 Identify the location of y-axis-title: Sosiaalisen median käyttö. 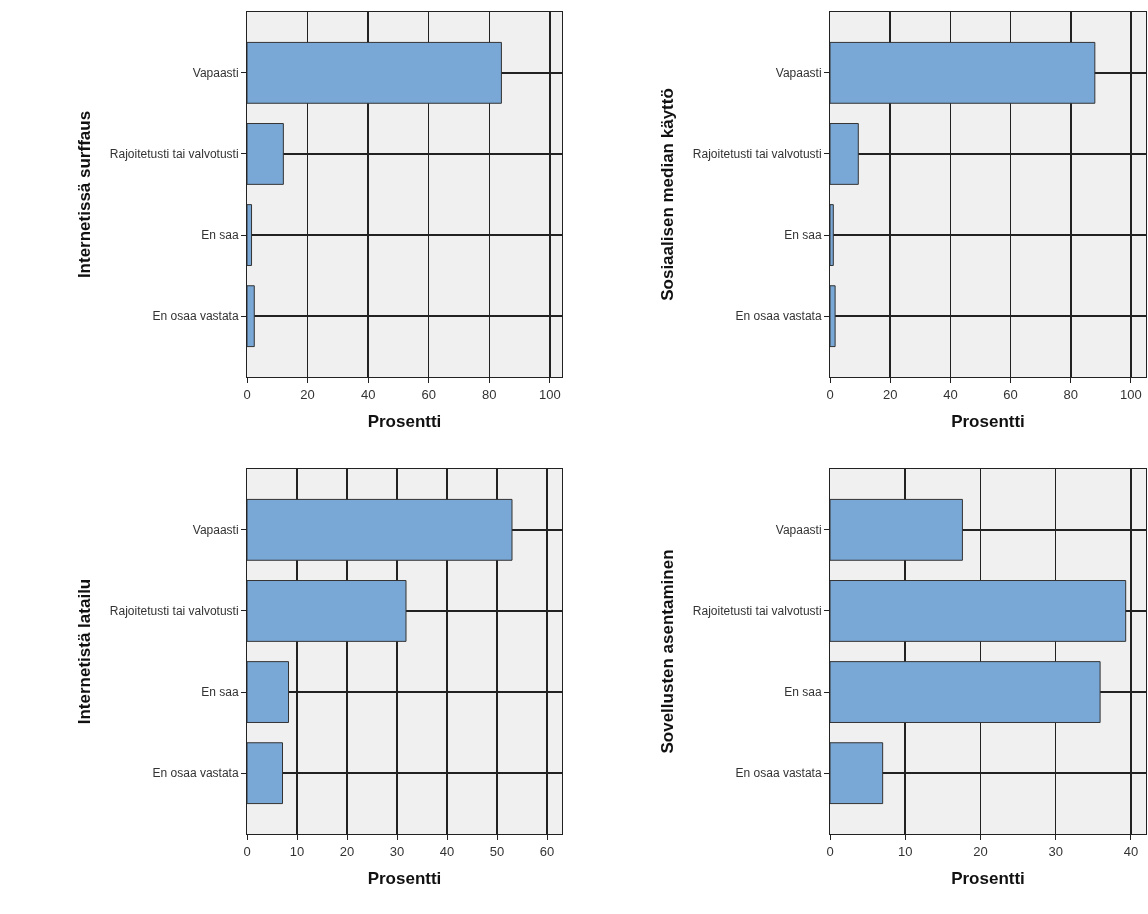
(668, 194).